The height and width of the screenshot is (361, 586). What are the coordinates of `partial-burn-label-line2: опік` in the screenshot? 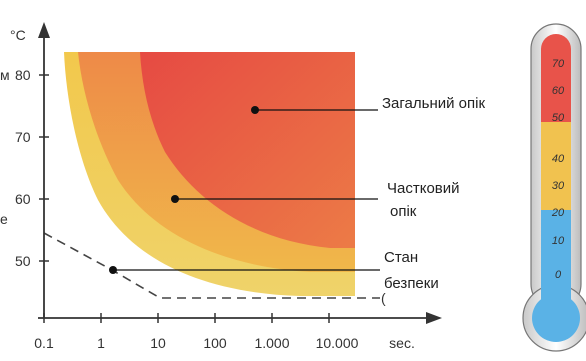 It's located at (403, 211).